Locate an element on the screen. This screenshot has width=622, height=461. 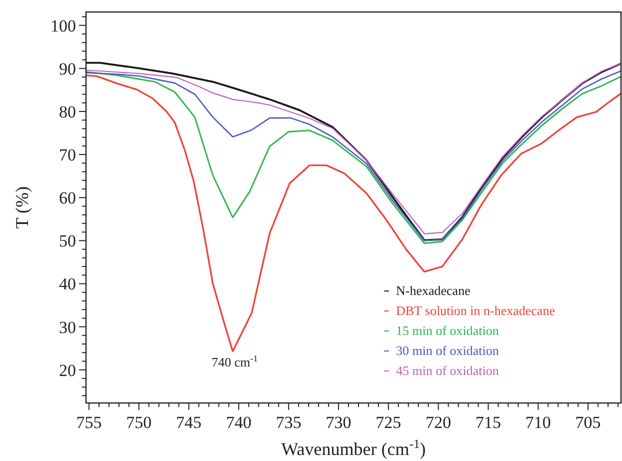
legend-label: 45 min of oxidation is located at coordinates (448, 370).